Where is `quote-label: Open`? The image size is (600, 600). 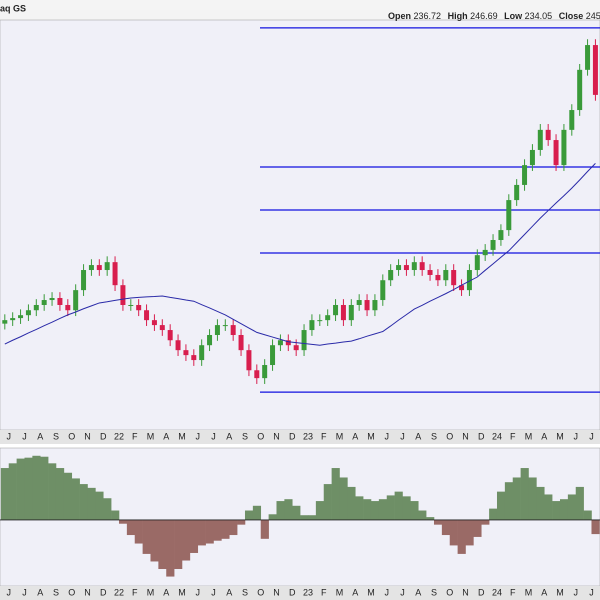
quote-label: Open is located at coordinates (399, 16).